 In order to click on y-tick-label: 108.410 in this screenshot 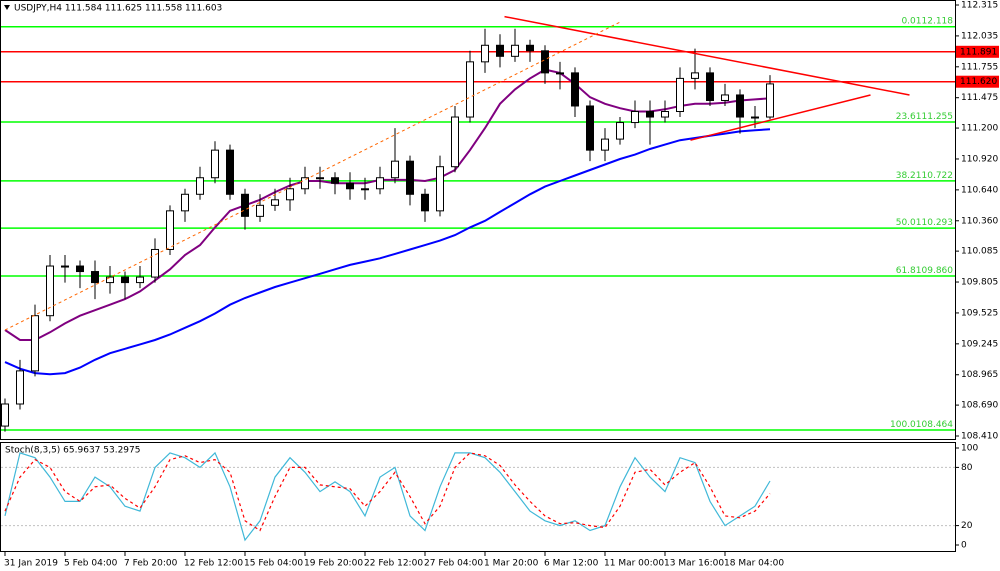, I will do `click(979, 437)`.